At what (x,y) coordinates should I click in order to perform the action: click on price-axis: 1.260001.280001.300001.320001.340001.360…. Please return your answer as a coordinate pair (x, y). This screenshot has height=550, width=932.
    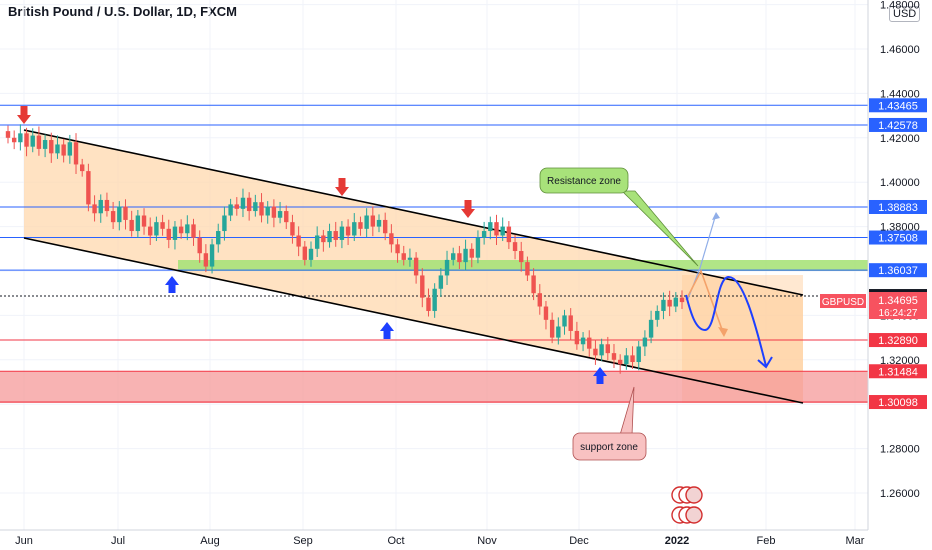
    Looking at the image, I should click on (900, 250).